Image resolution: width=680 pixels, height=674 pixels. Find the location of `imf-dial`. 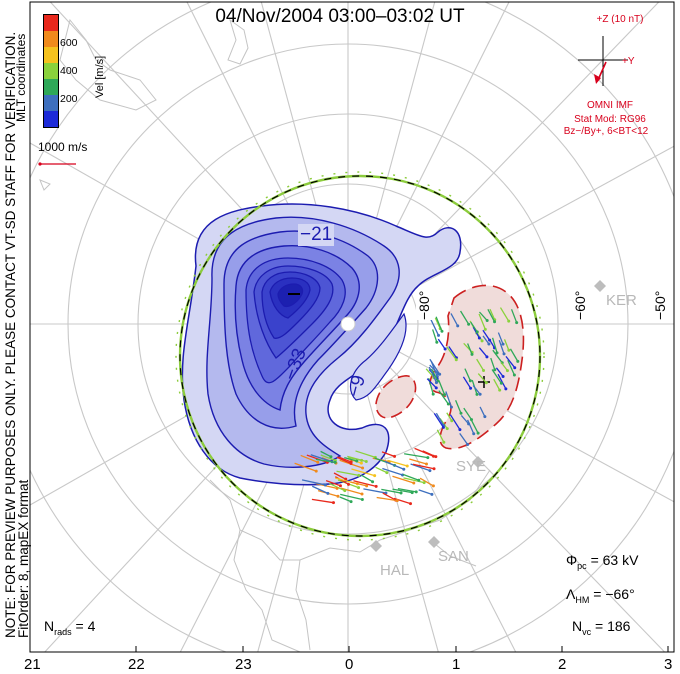

imf-dial is located at coordinates (603, 61).